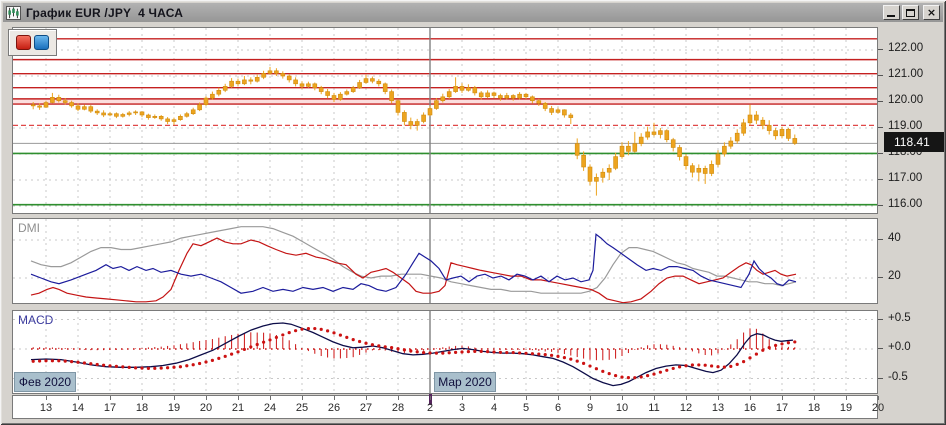  What do you see at coordinates (78, 408) in the screenshot?
I see `date-axis-label: 14` at bounding box center [78, 408].